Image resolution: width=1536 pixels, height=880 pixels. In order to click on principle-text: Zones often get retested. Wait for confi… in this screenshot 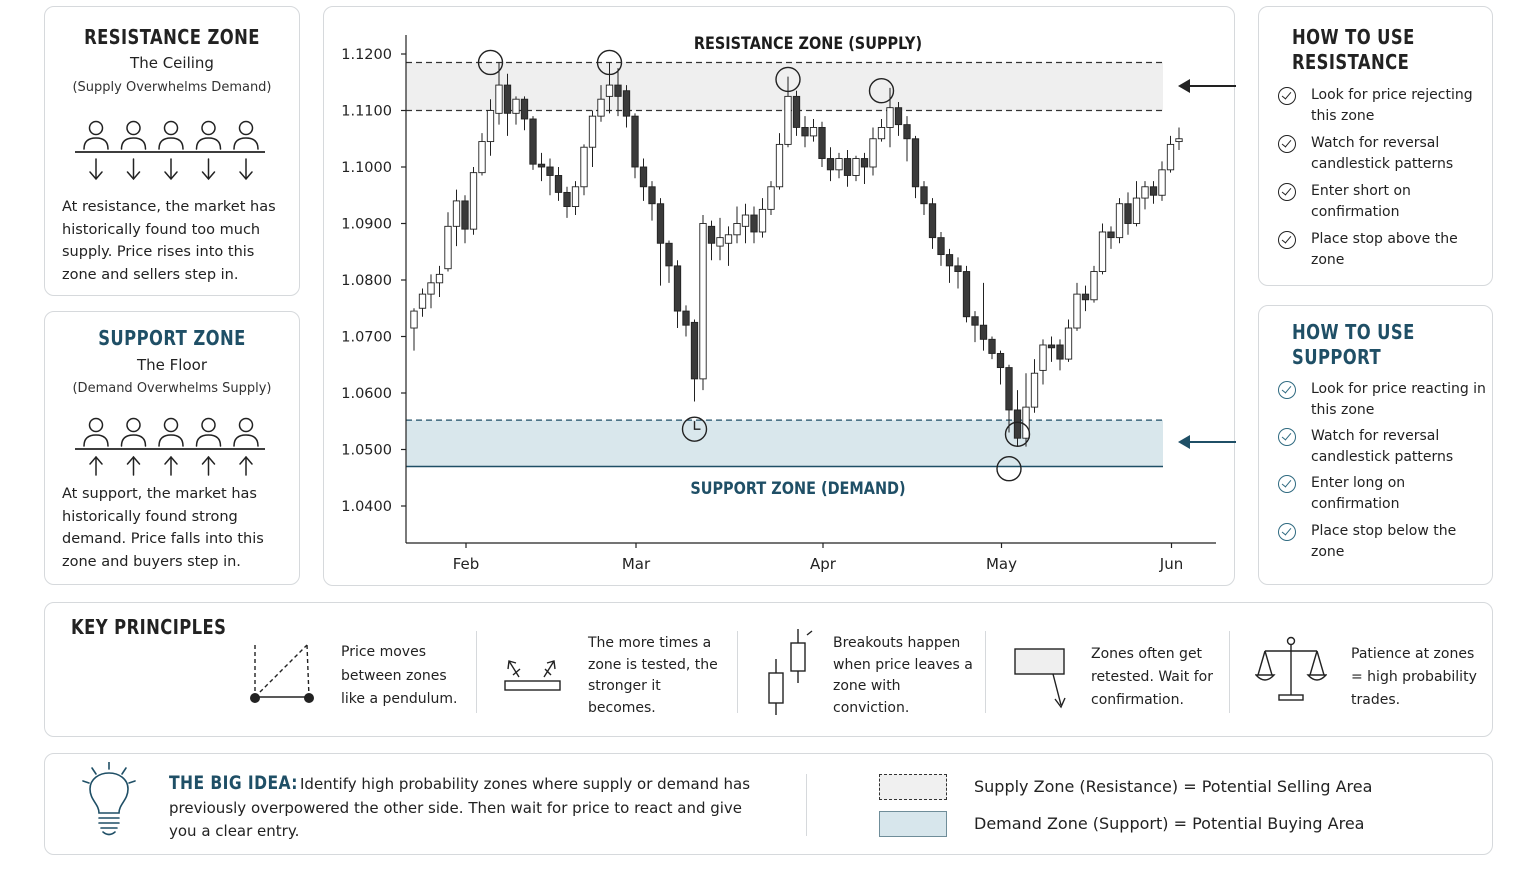, I will do `click(1152, 677)`.